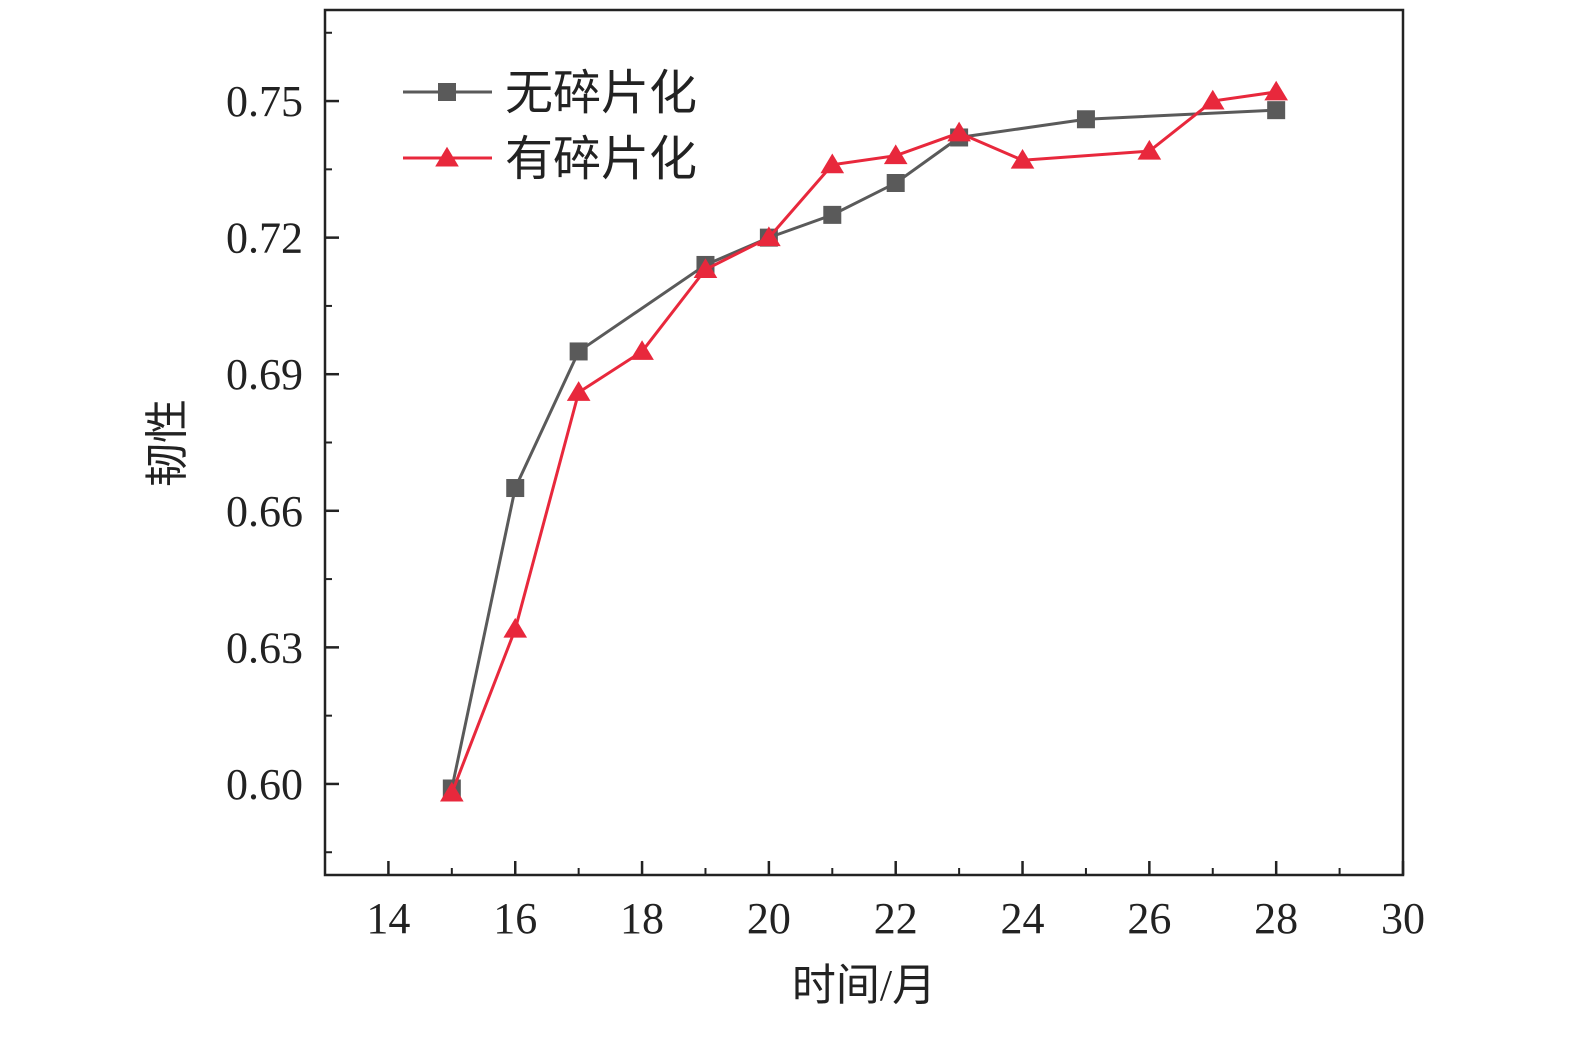 The height and width of the screenshot is (1038, 1575). I want to click on y-tick-label: 0.69, so click(264, 374).